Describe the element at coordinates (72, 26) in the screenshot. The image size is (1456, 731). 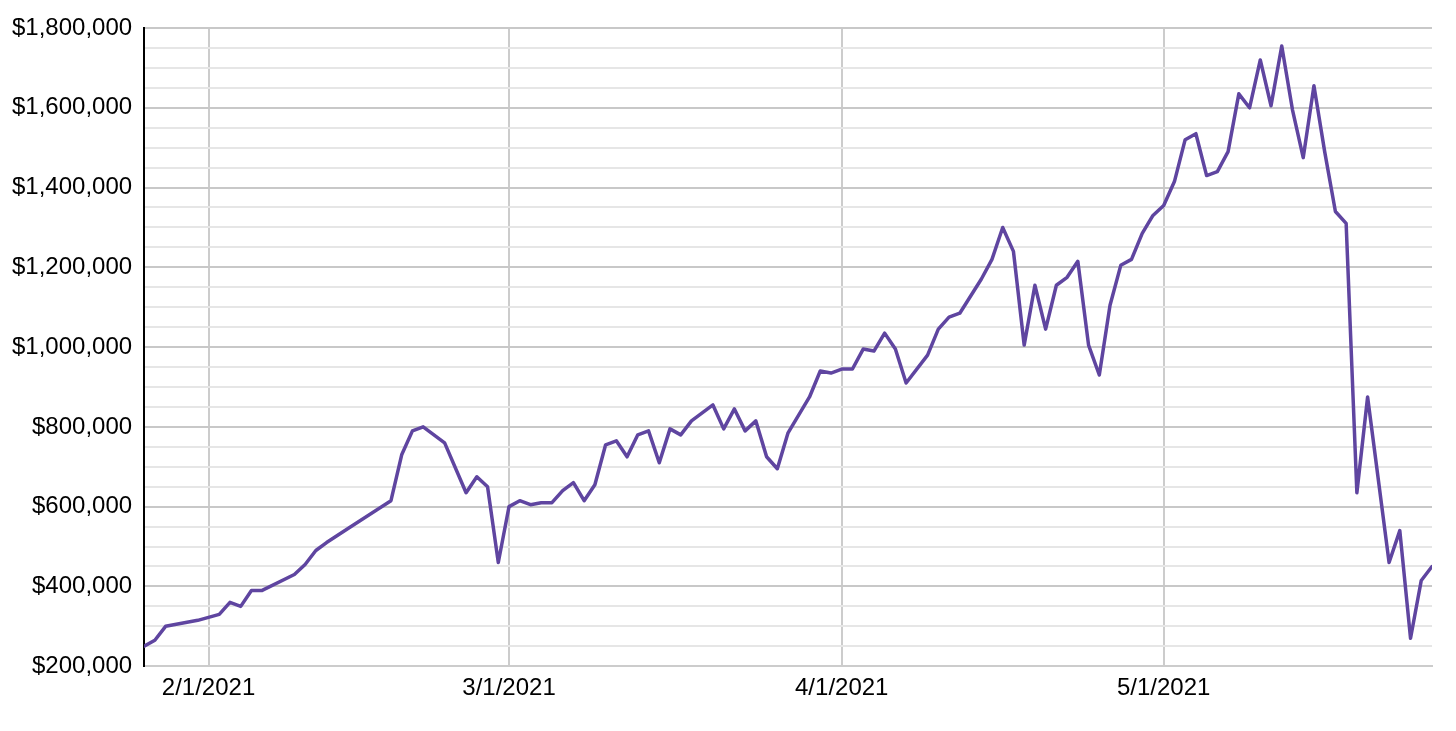
I see `y-tick-label: $1,800,000` at that location.